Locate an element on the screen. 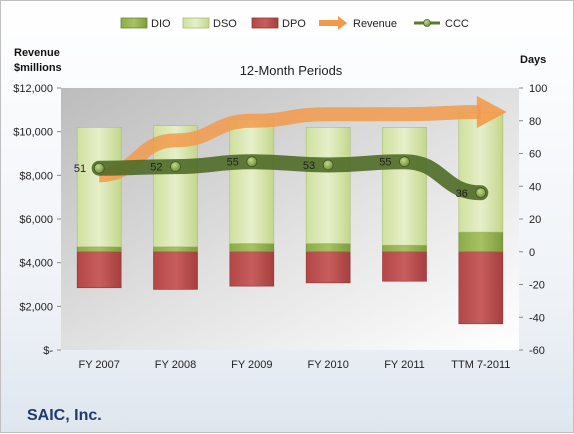 Image resolution: width=574 pixels, height=434 pixels. right-tick-label: 80 is located at coordinates (535, 122).